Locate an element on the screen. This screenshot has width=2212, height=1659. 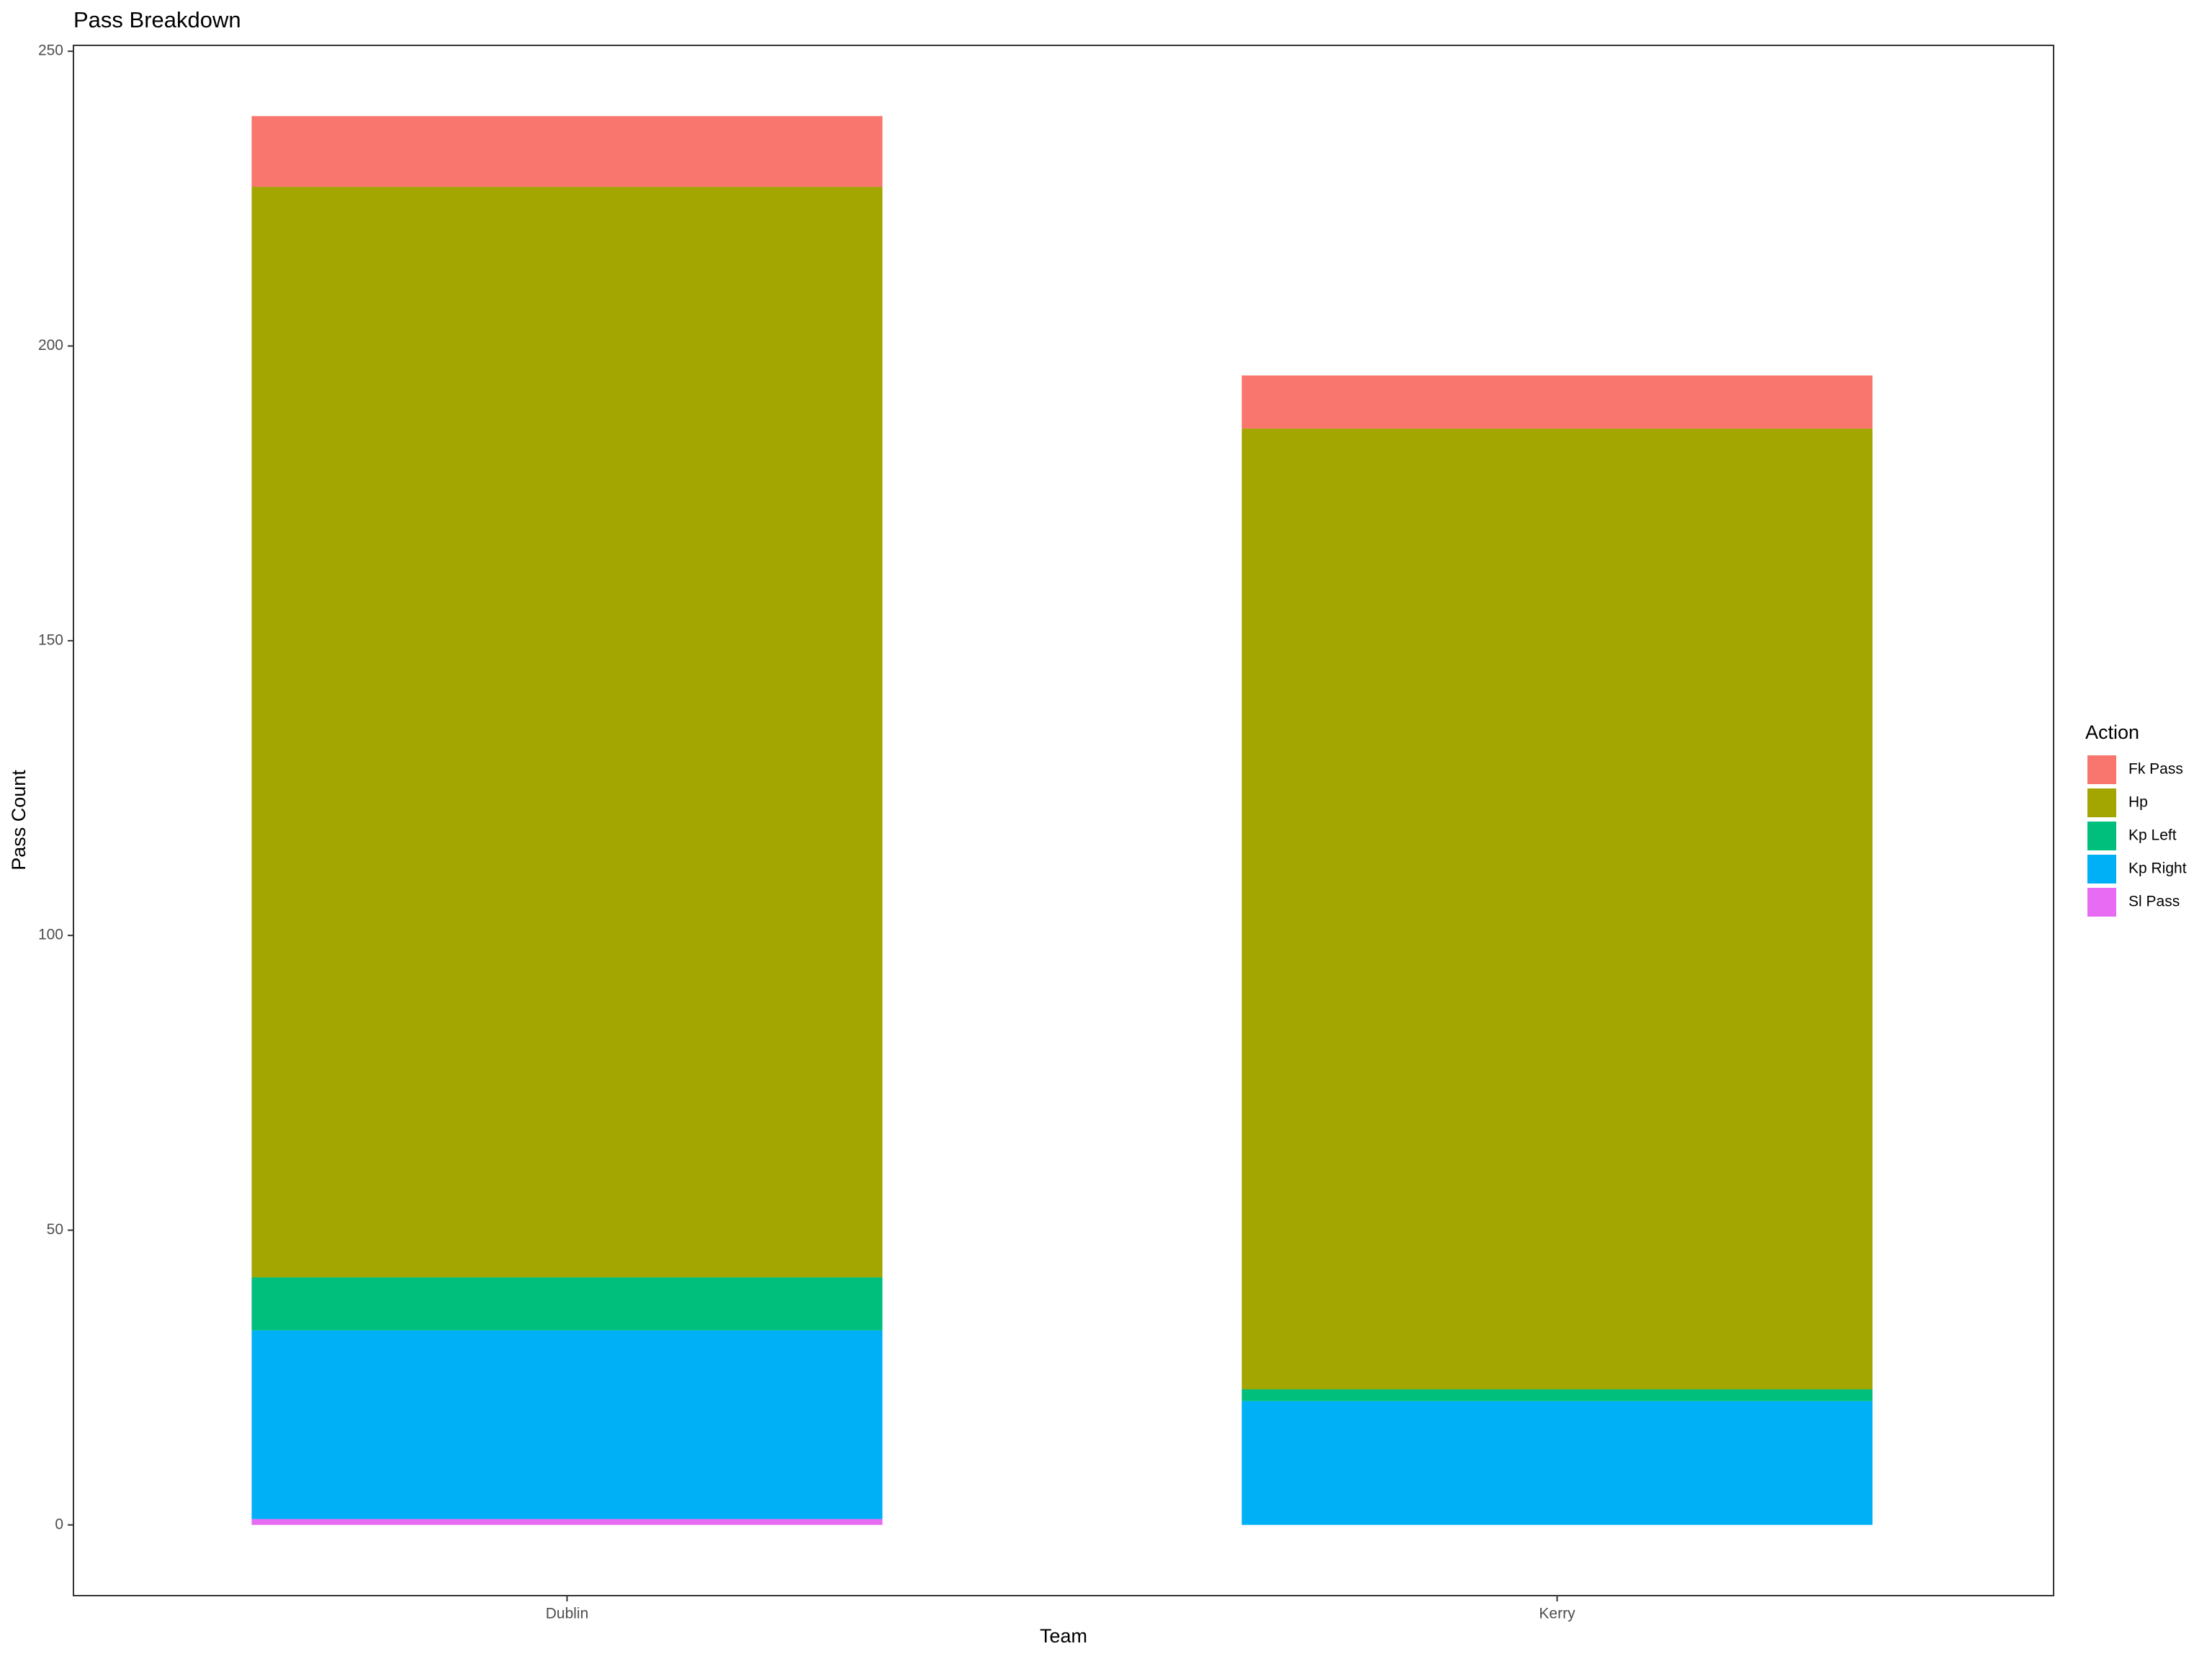
x-tick-label: Dublin is located at coordinates (567, 1614).